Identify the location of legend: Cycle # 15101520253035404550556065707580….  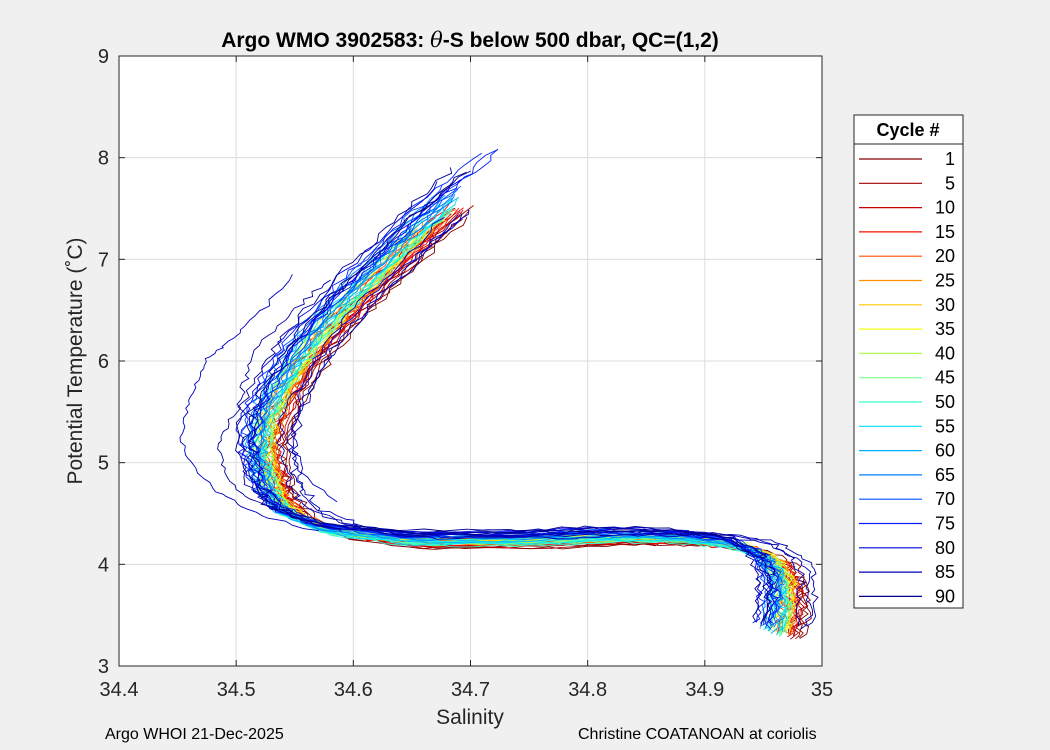
(908, 361).